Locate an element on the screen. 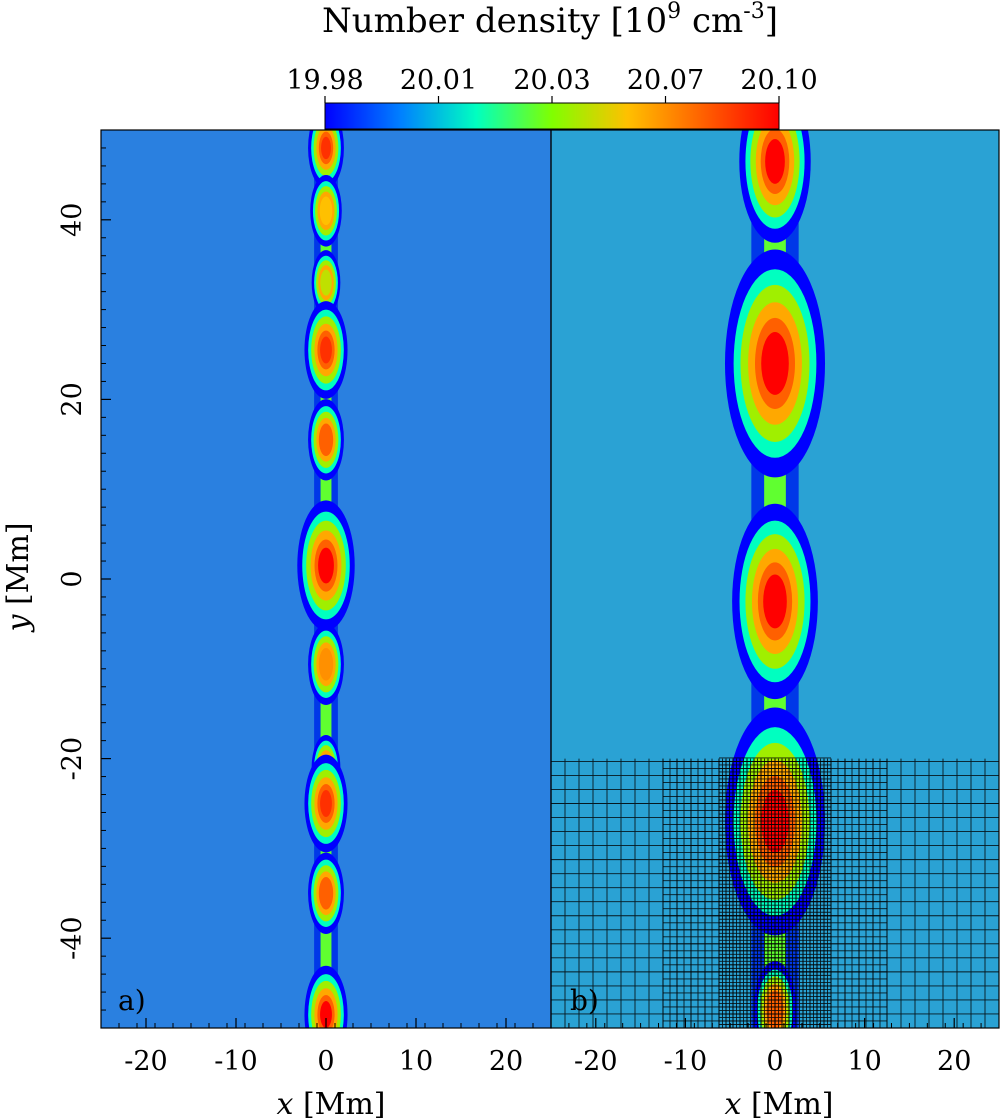 The width and height of the screenshot is (1000, 1120). y-tick-label: -20 is located at coordinates (72, 758).